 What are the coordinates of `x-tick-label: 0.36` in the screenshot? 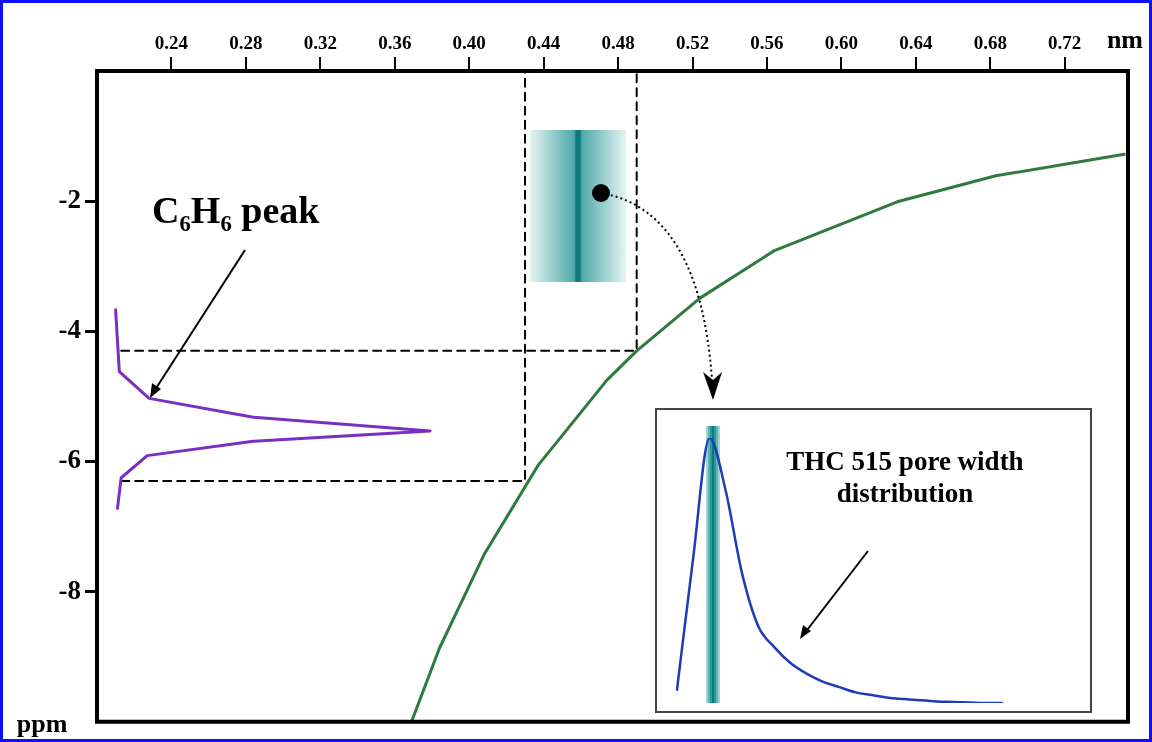 It's located at (395, 42).